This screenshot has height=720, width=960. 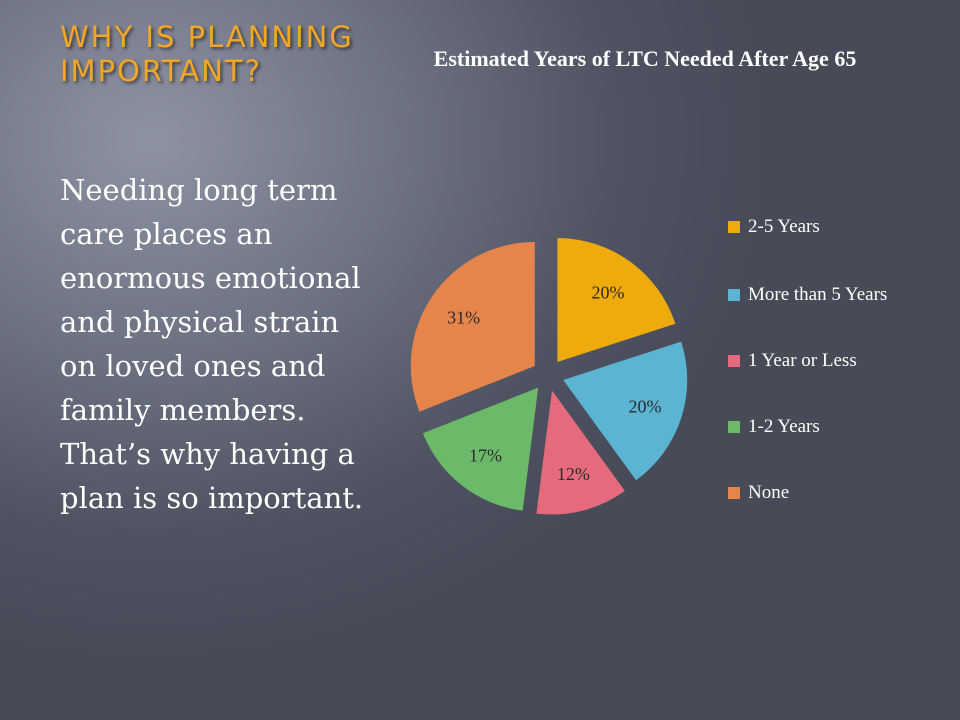 I want to click on legend-label: None, so click(x=769, y=492).